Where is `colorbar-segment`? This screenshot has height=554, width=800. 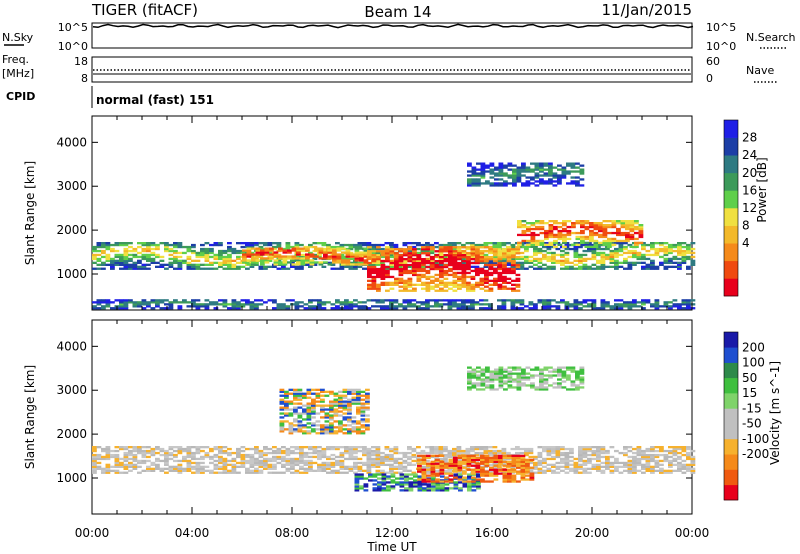
colorbar-segment is located at coordinates (731, 146).